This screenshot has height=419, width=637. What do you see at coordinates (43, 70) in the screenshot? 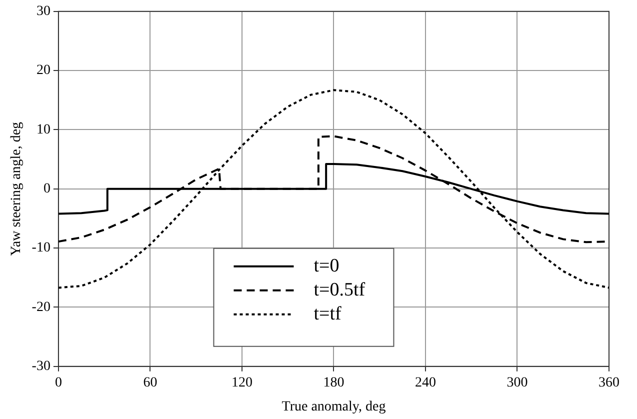
I see `y-tick-label: 20` at bounding box center [43, 70].